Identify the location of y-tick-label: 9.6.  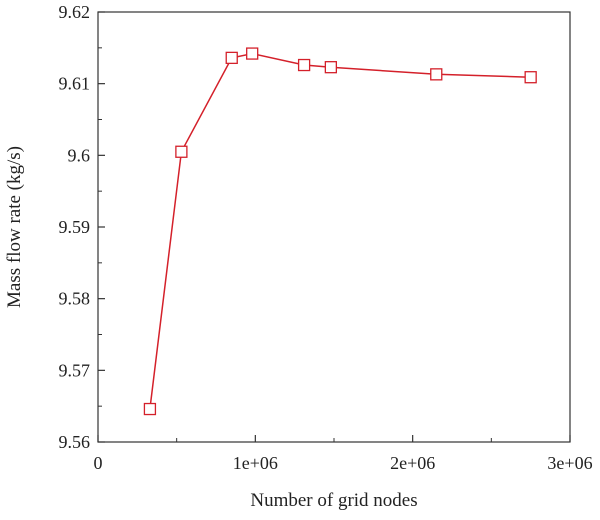
(79, 155).